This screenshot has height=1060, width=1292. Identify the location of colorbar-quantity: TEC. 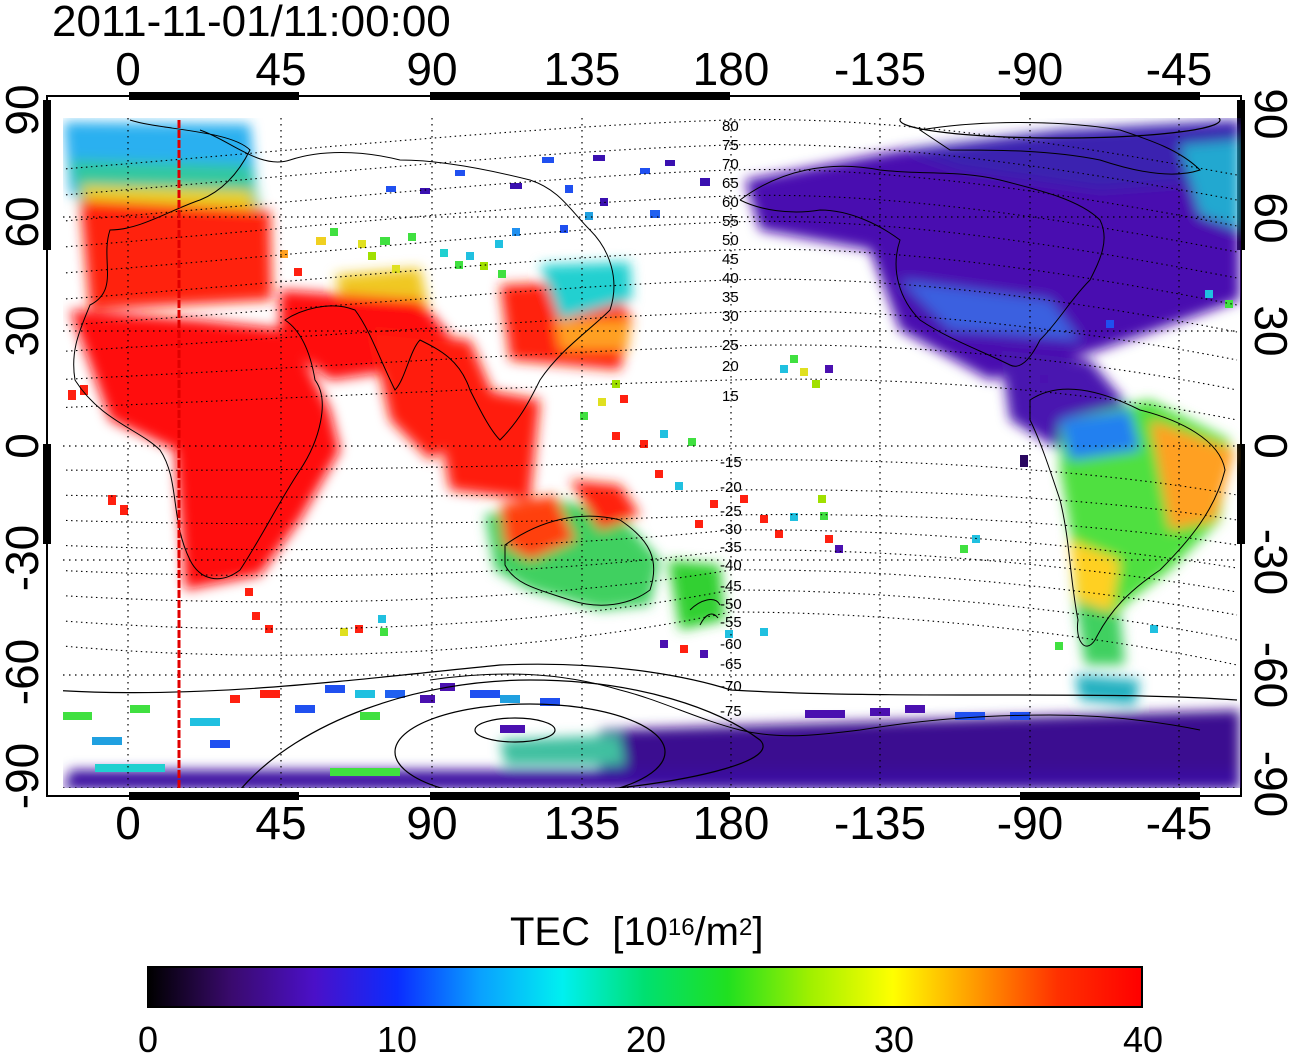
(550, 932).